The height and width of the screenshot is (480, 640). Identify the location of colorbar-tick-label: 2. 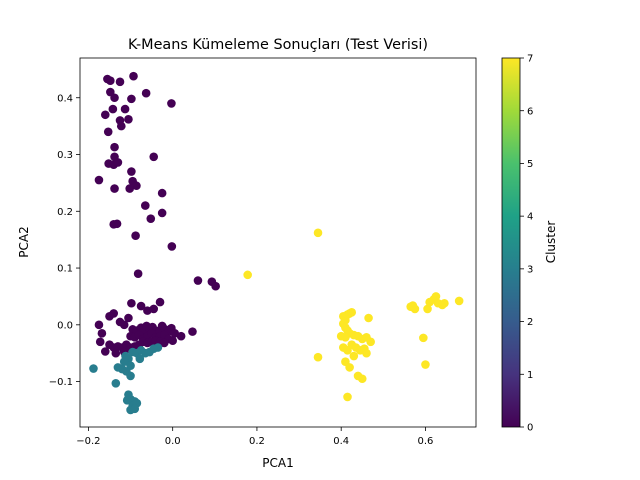
(530, 322).